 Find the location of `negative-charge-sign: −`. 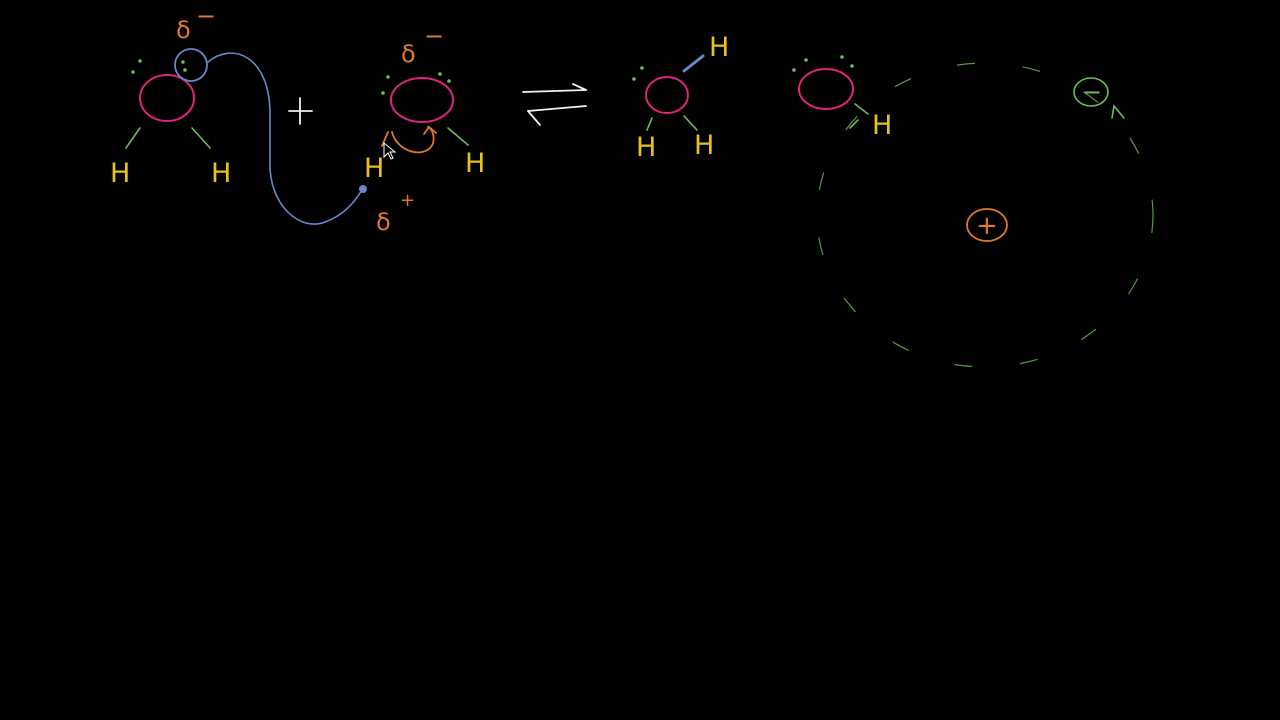

negative-charge-sign: − is located at coordinates (1092, 92).